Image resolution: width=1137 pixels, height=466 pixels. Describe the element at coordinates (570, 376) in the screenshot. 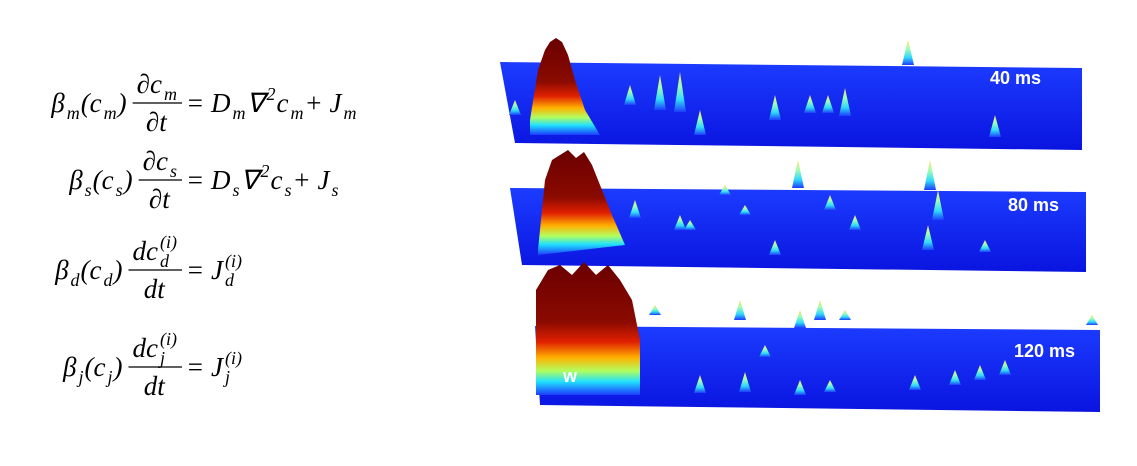

I see `wave-label: w` at that location.